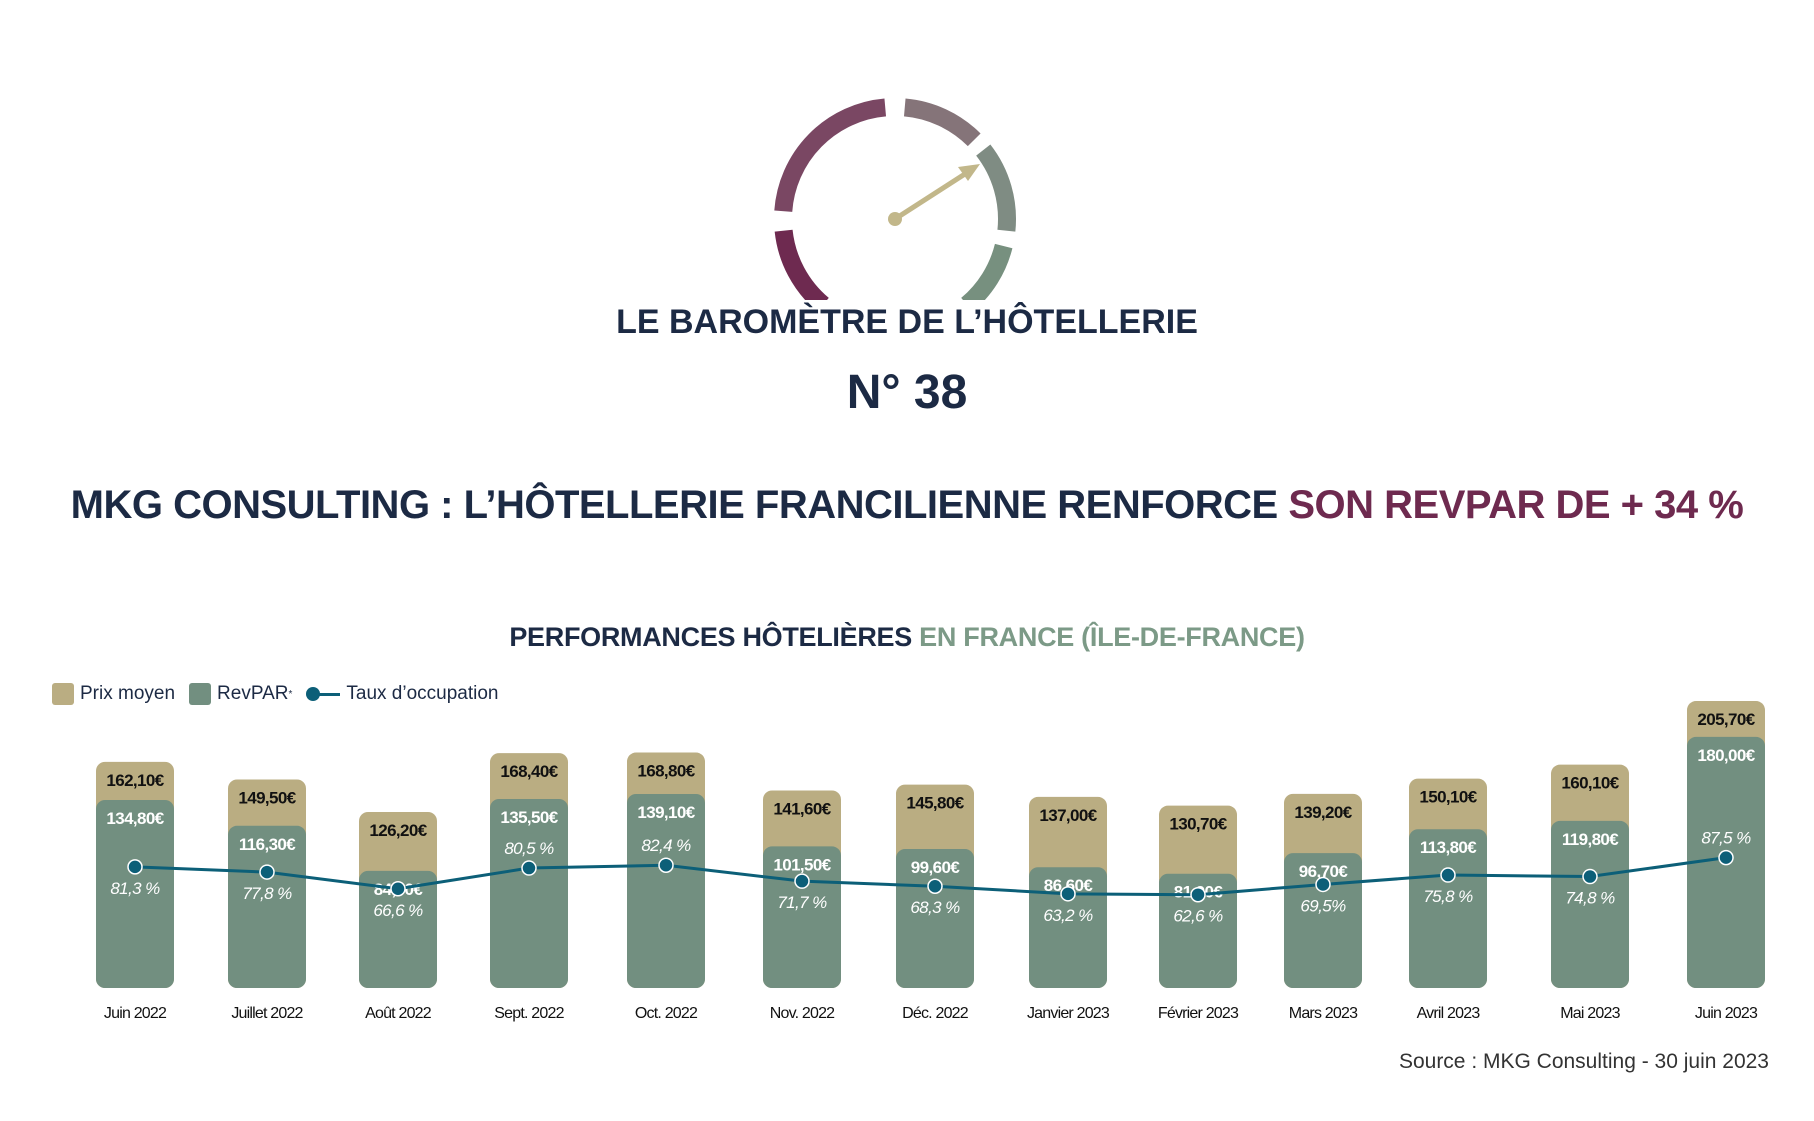 The width and height of the screenshot is (1814, 1121). Describe the element at coordinates (267, 797) in the screenshot. I see `label-prix-moyen: 149,50€` at that location.